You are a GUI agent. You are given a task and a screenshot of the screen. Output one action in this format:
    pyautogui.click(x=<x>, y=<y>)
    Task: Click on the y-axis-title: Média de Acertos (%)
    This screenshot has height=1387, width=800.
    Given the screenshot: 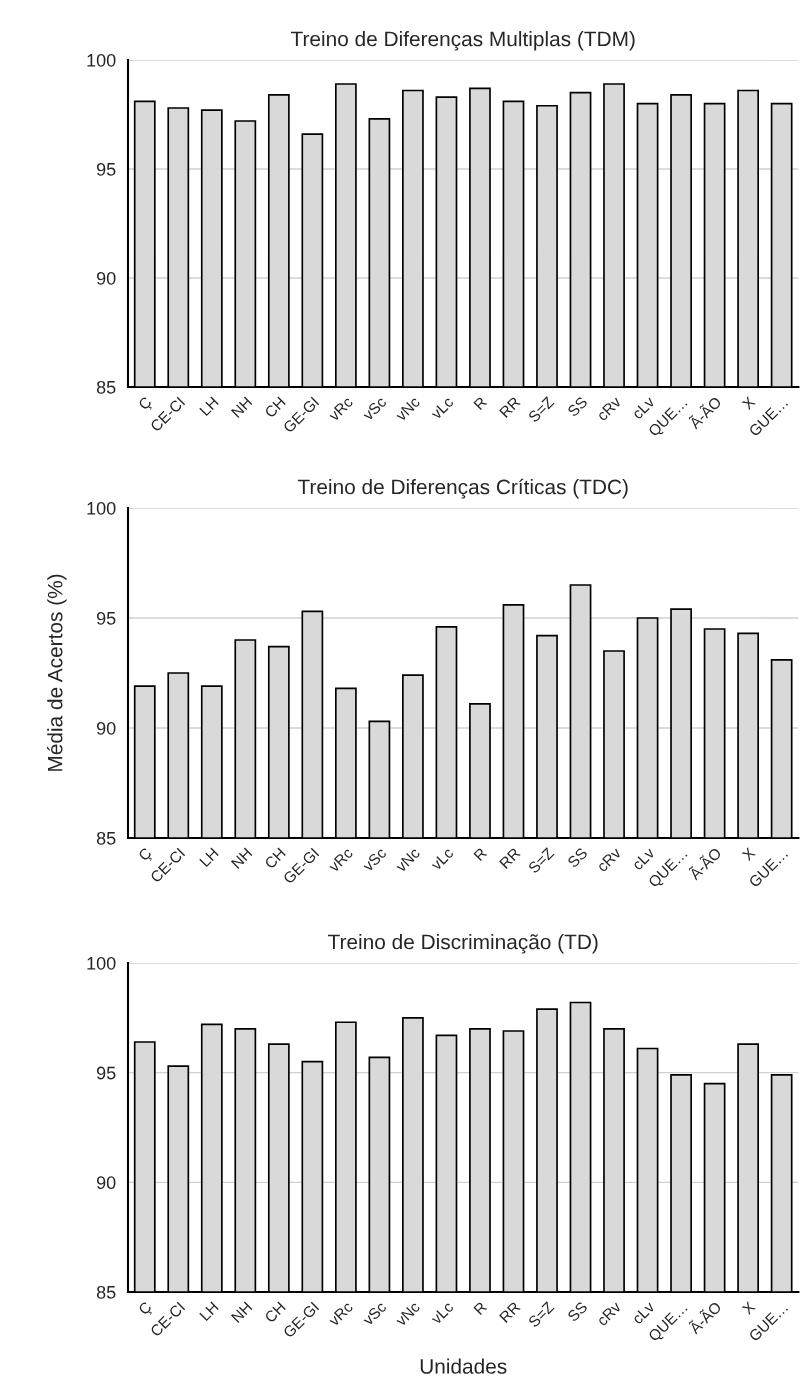 What is the action you would take?
    pyautogui.click(x=56, y=672)
    